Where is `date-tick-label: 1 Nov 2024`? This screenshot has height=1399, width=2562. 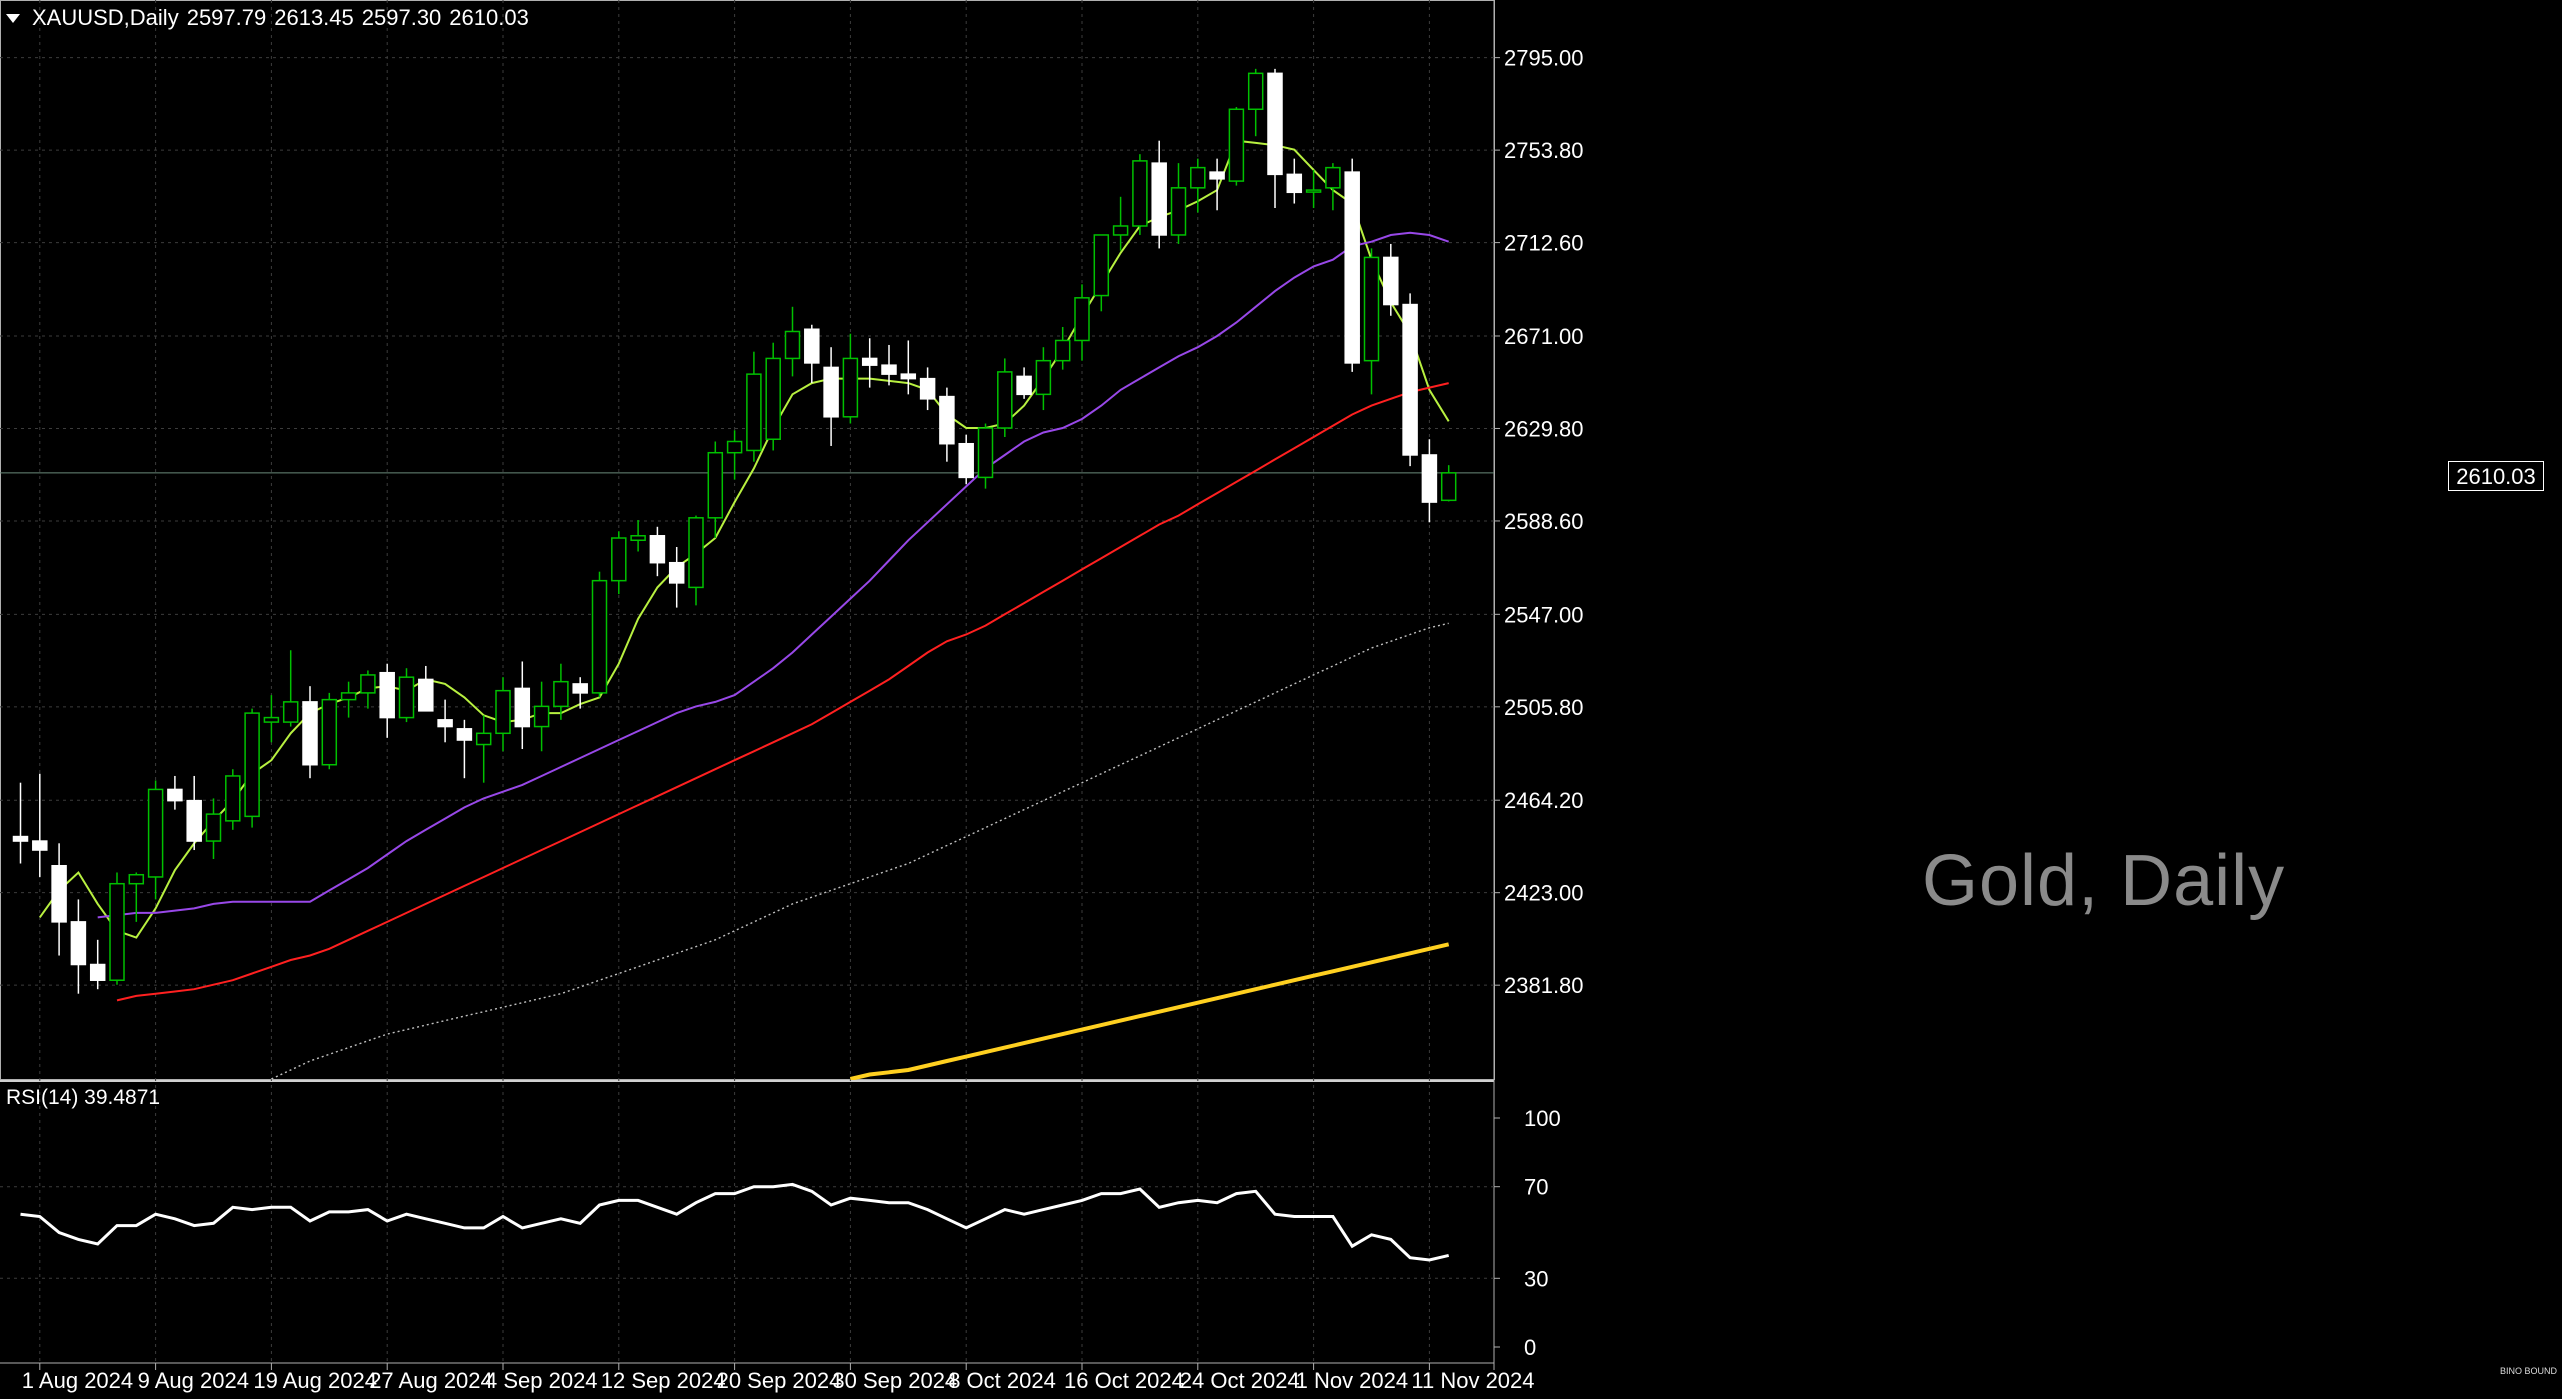
date-tick-label: 1 Nov 2024 is located at coordinates (1352, 1380).